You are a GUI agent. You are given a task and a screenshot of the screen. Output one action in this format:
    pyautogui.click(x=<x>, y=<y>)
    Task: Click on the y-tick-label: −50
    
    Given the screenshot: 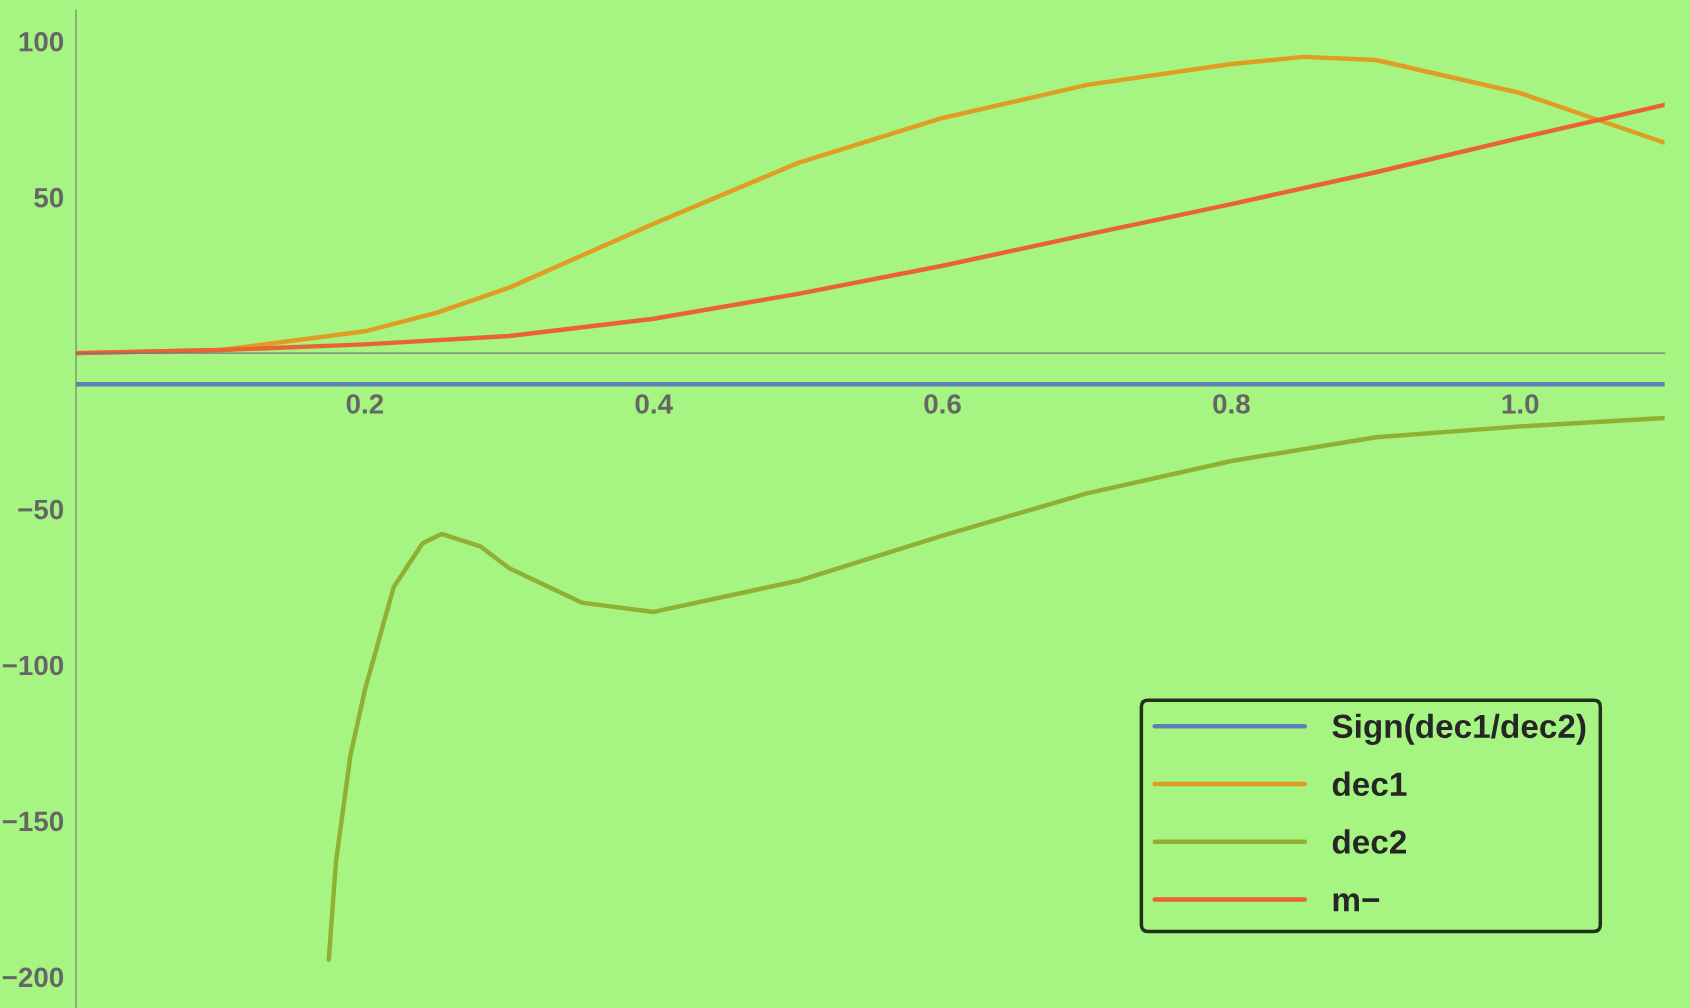 What is the action you would take?
    pyautogui.click(x=41, y=509)
    